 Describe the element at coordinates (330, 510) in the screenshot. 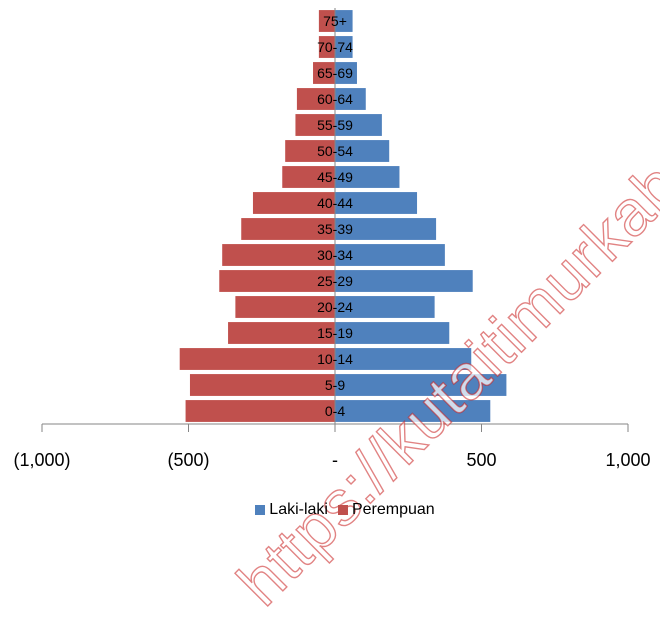

I see `chart-legend: Laki-laki Perempuan` at that location.